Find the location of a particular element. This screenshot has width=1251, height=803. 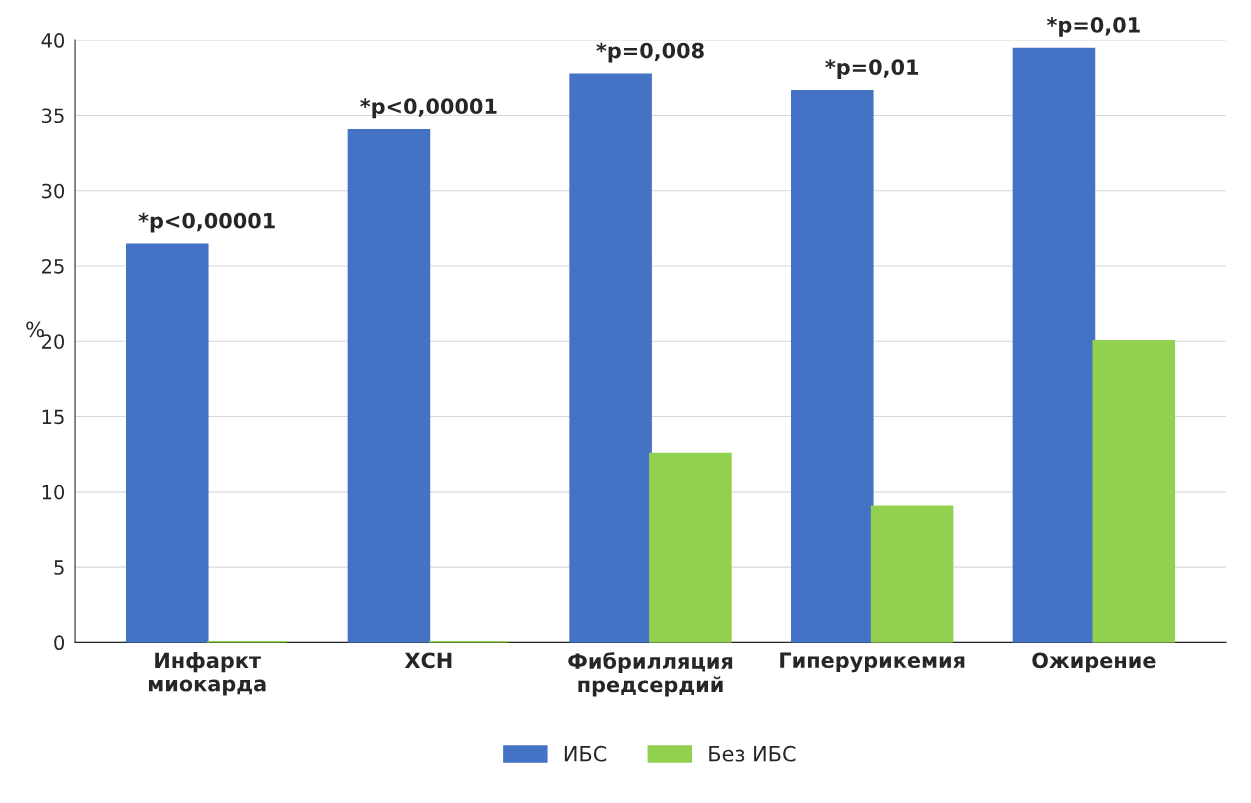

y-tick-label: 35 is located at coordinates (53, 116).